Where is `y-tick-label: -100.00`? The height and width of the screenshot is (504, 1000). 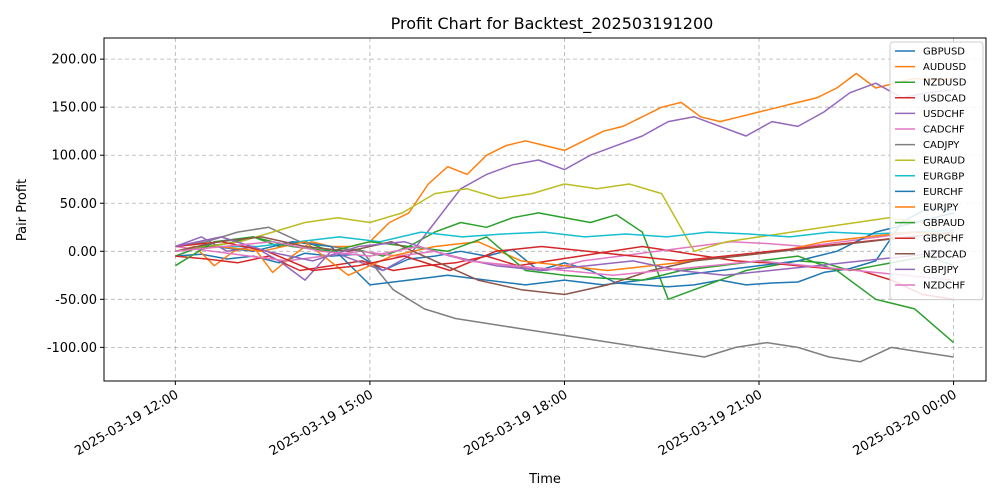
y-tick-label: -100.00 is located at coordinates (72, 348).